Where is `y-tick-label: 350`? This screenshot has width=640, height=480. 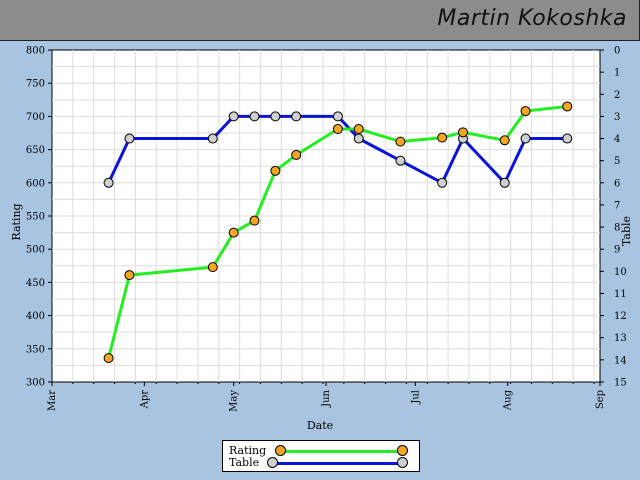 y-tick-label: 350 is located at coordinates (35, 349).